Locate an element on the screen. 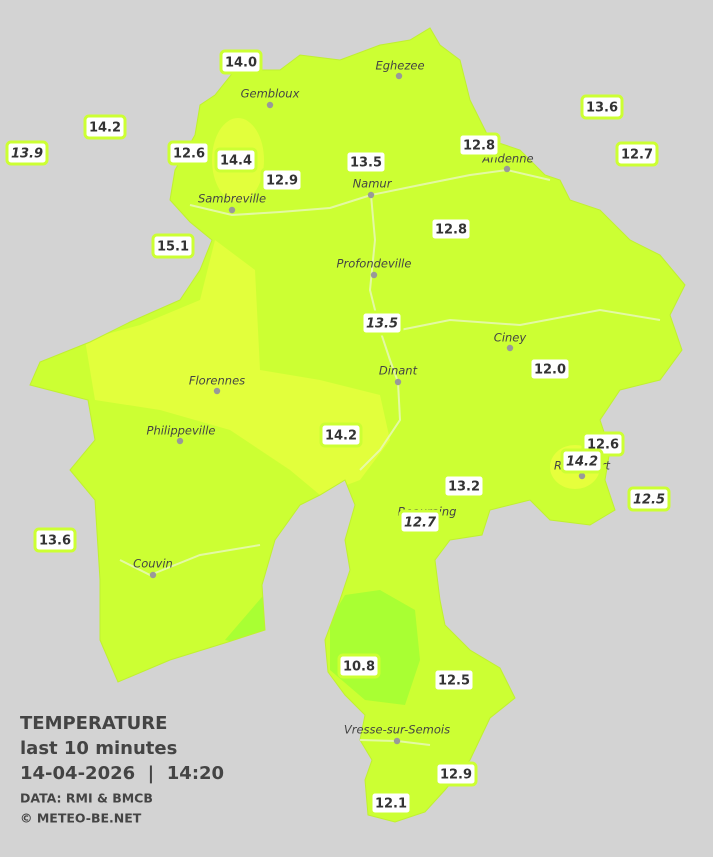 This screenshot has width=713, height=857. station: 14.4 is located at coordinates (236, 160).